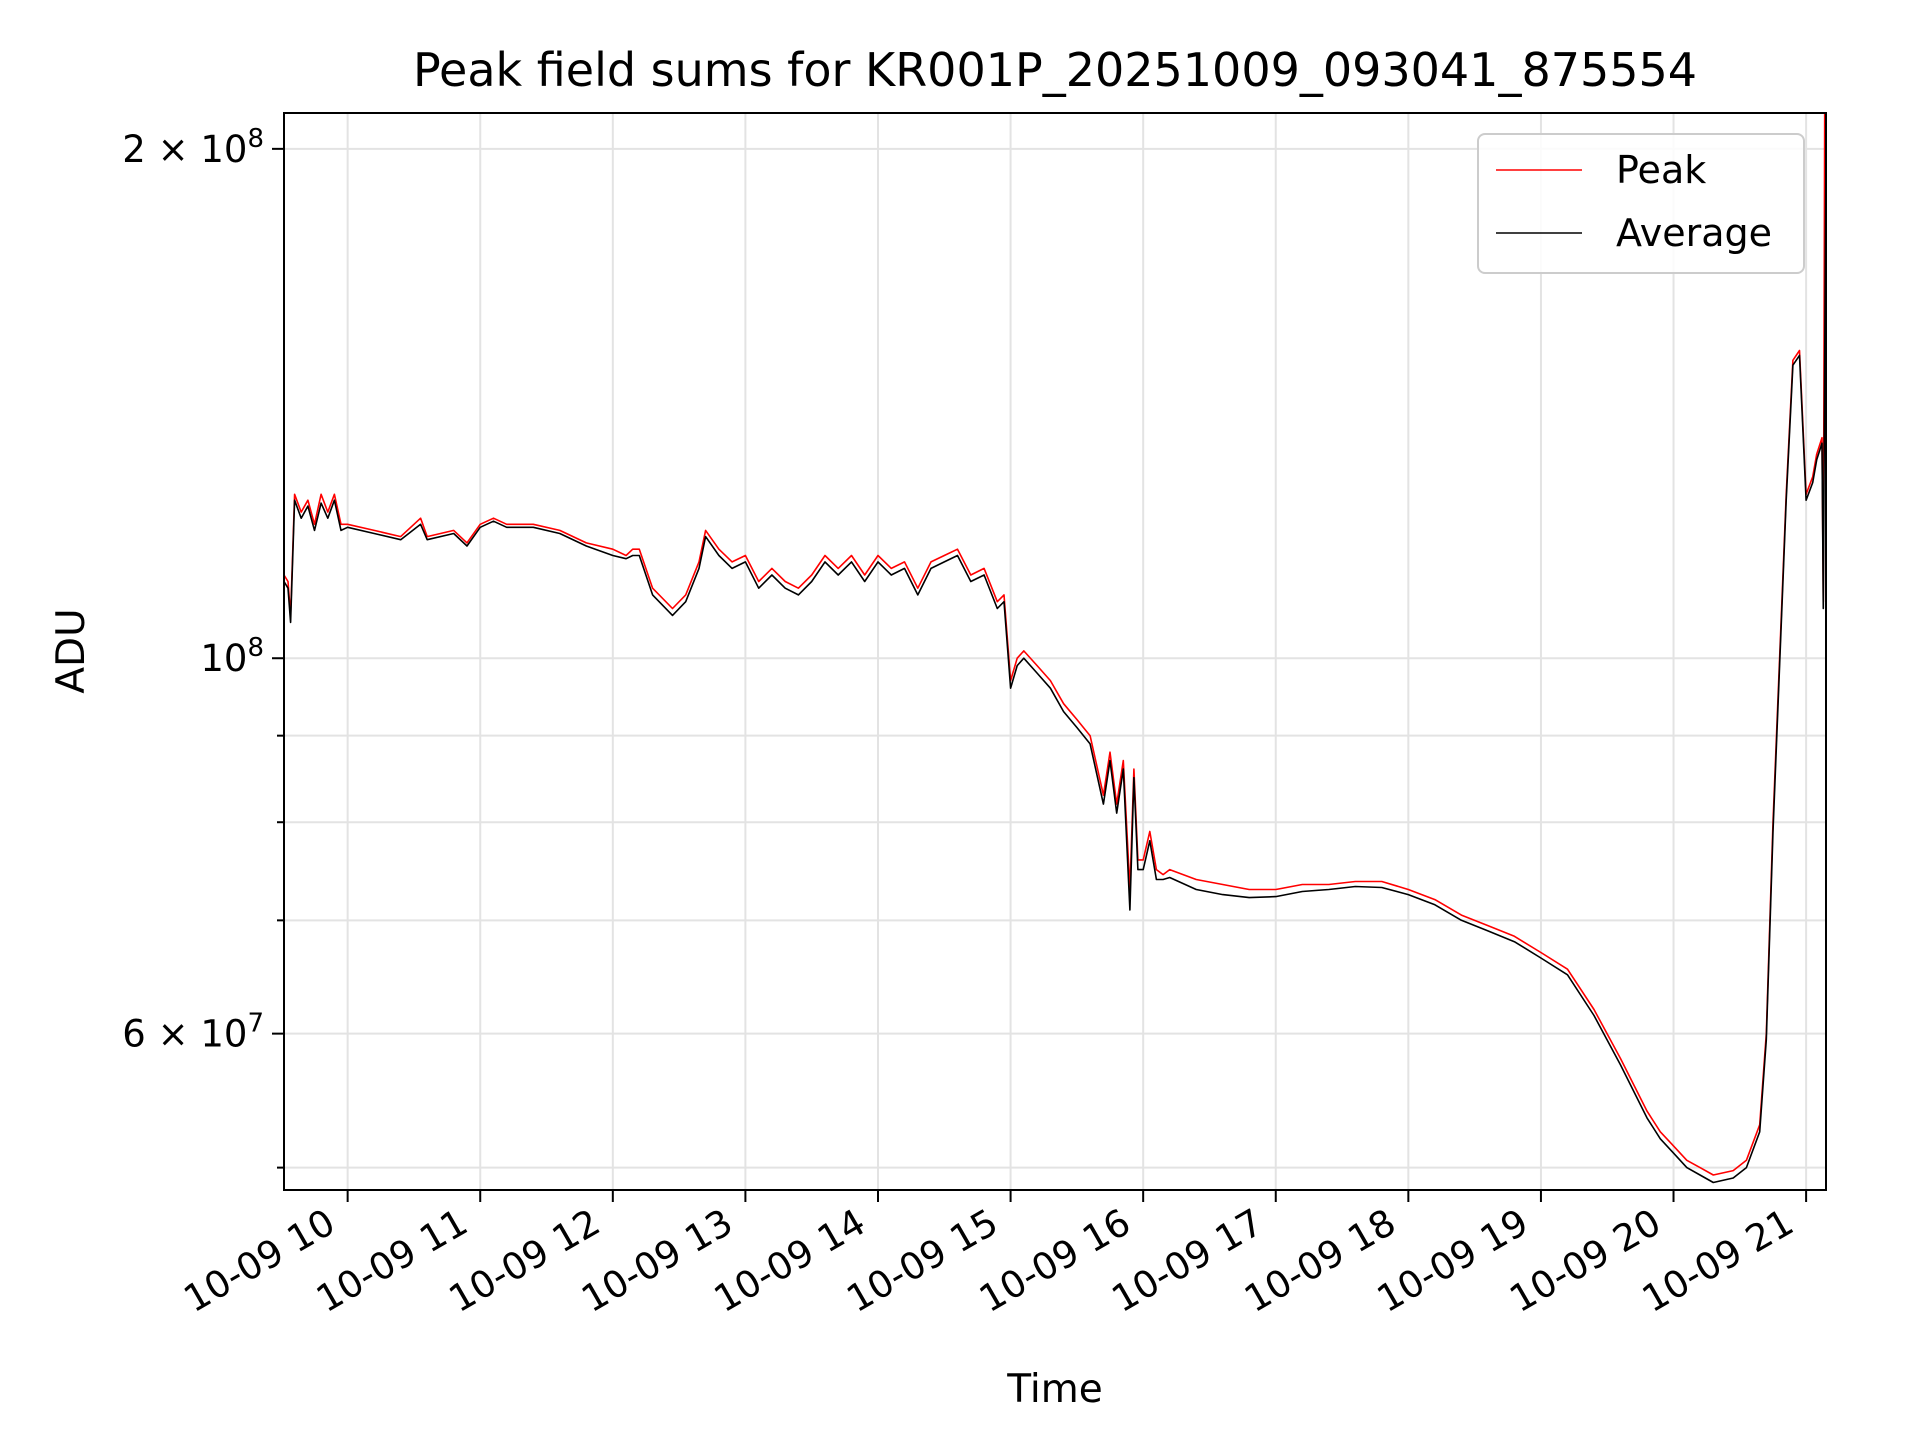 The width and height of the screenshot is (1920, 1440). I want to click on y-axis-label: ADU, so click(71, 650).